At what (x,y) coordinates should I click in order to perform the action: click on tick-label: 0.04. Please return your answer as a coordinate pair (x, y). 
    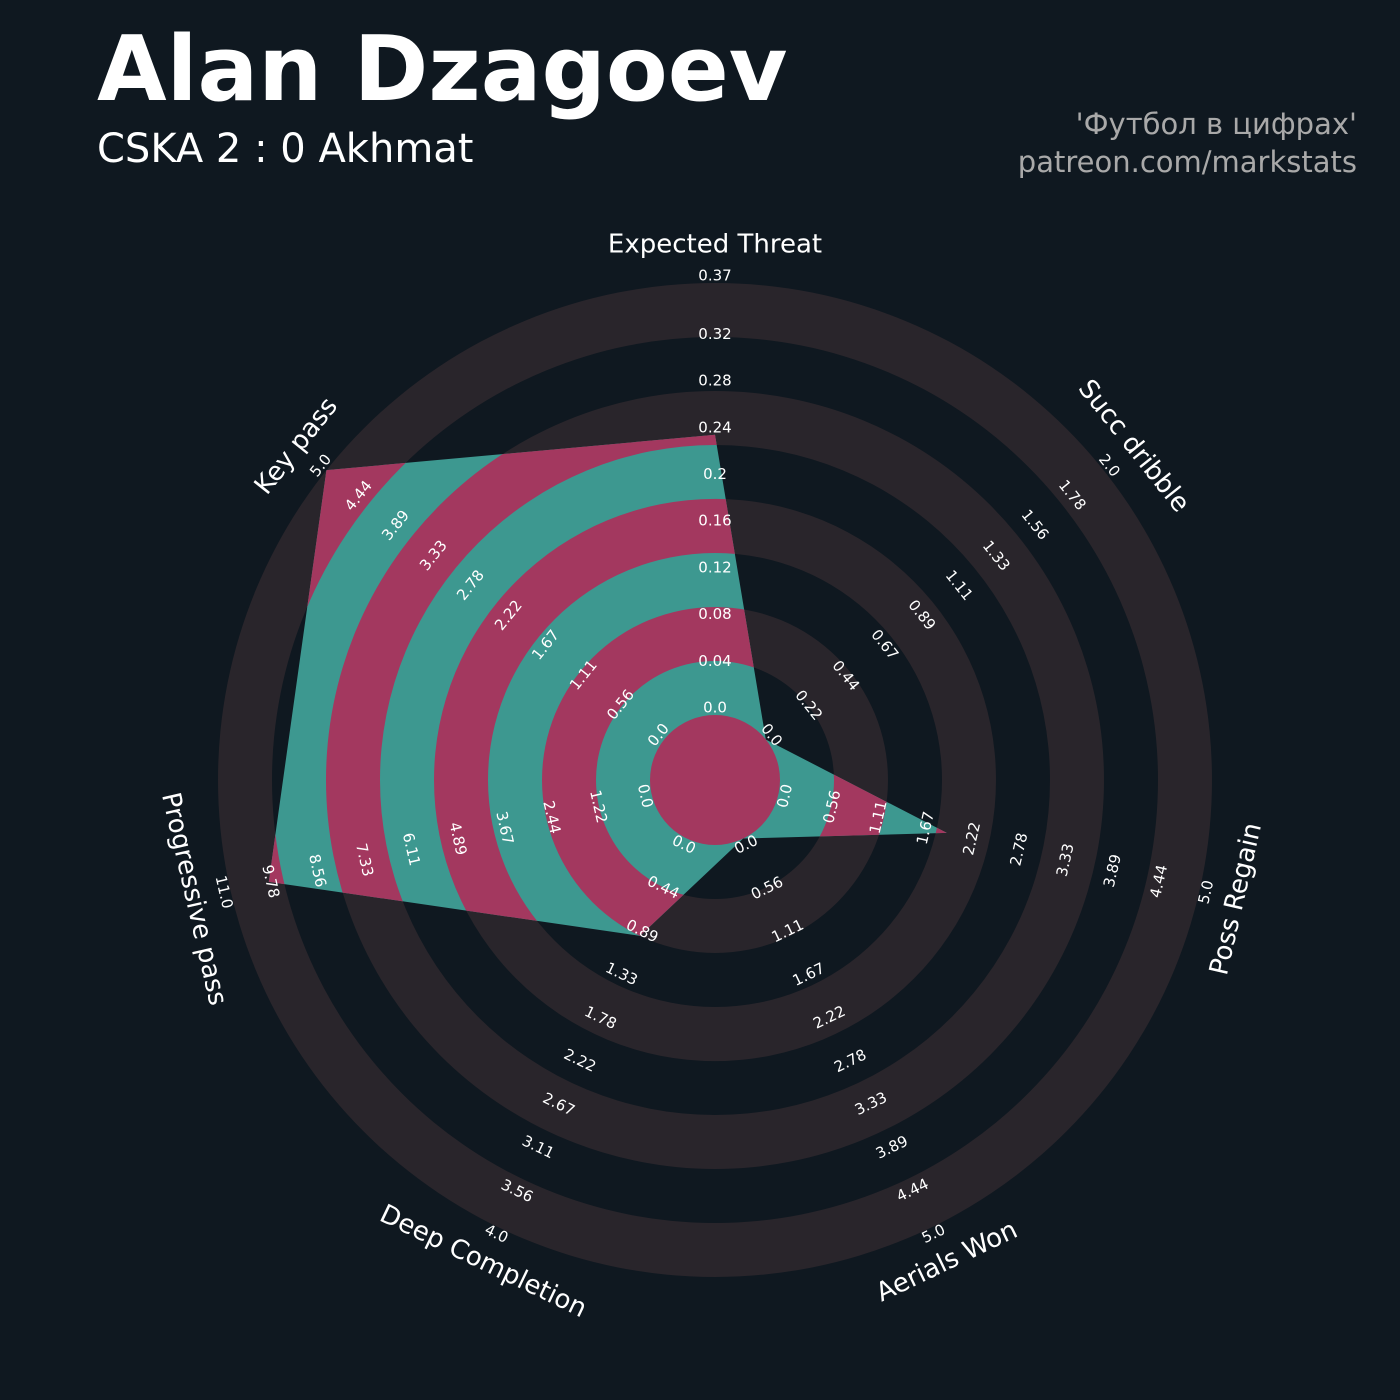
    Looking at the image, I should click on (714, 661).